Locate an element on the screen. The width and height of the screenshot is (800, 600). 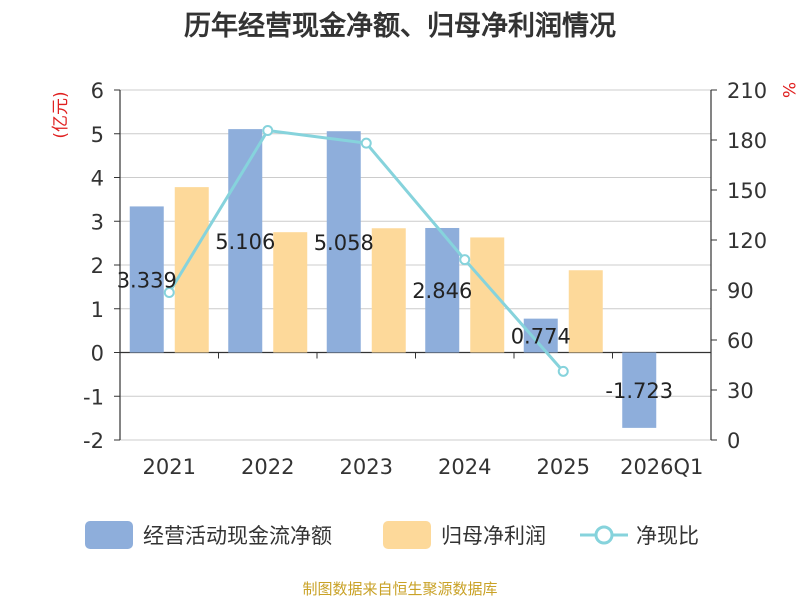
data-label-cashflow: 3.339 is located at coordinates (147, 280).